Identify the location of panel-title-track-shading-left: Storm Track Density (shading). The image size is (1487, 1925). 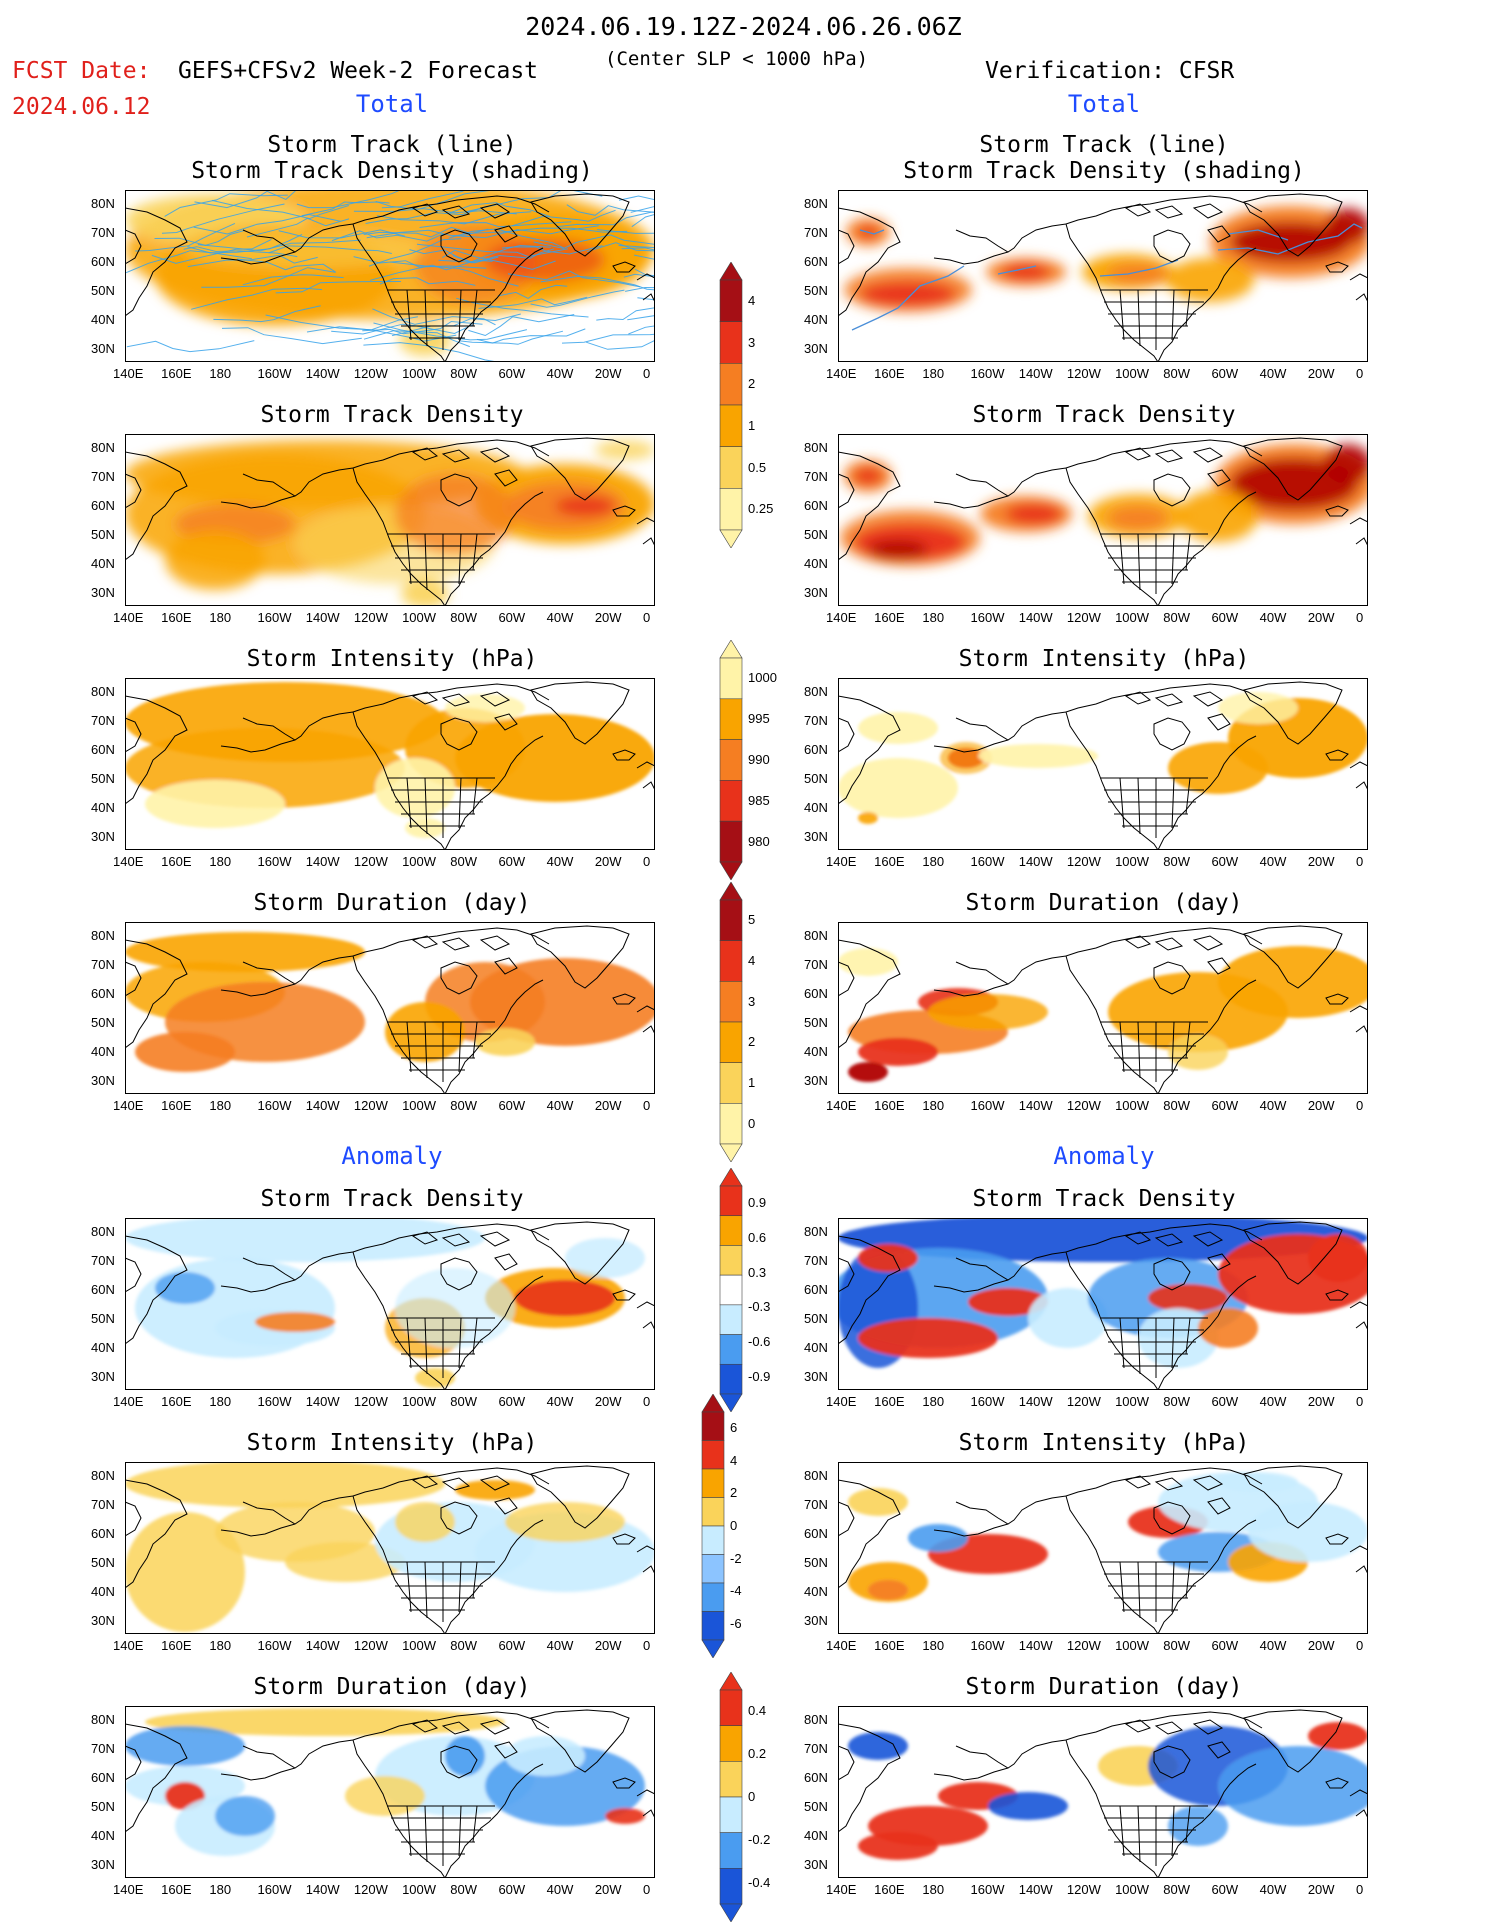
(392, 171).